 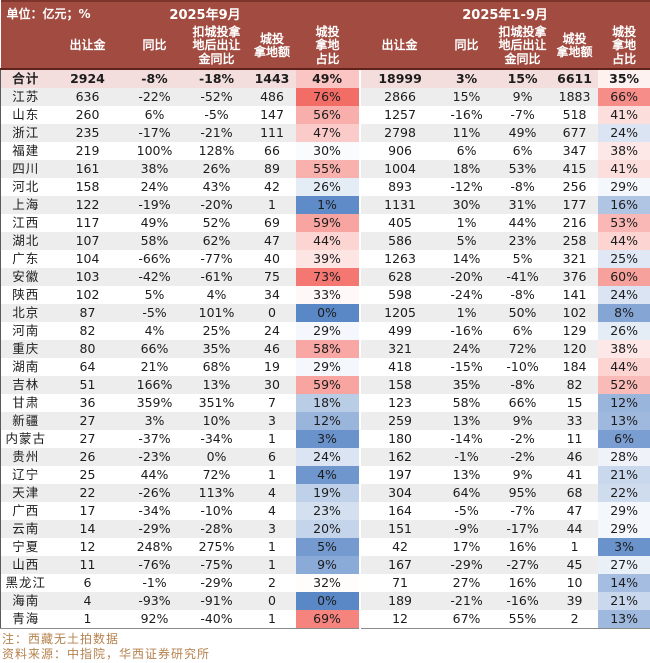 What do you see at coordinates (272, 78) in the screenshot?
I see `cell-value: 1443` at bounding box center [272, 78].